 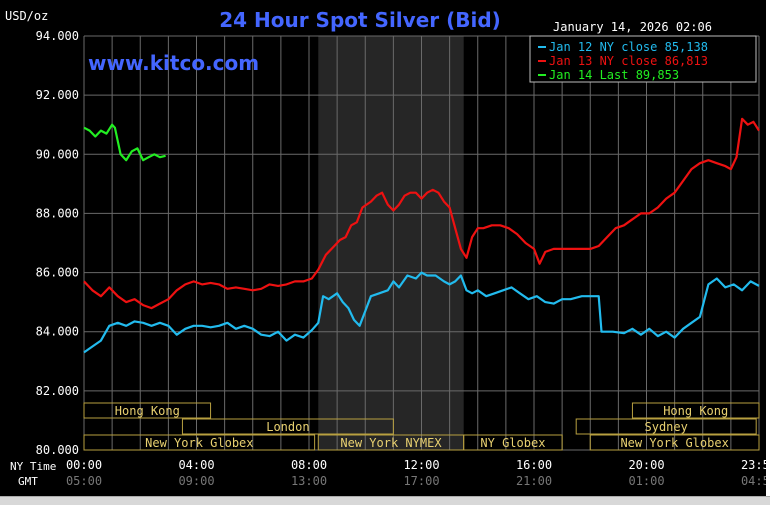 I want to click on gmt-label: GMT, so click(x=28, y=481).